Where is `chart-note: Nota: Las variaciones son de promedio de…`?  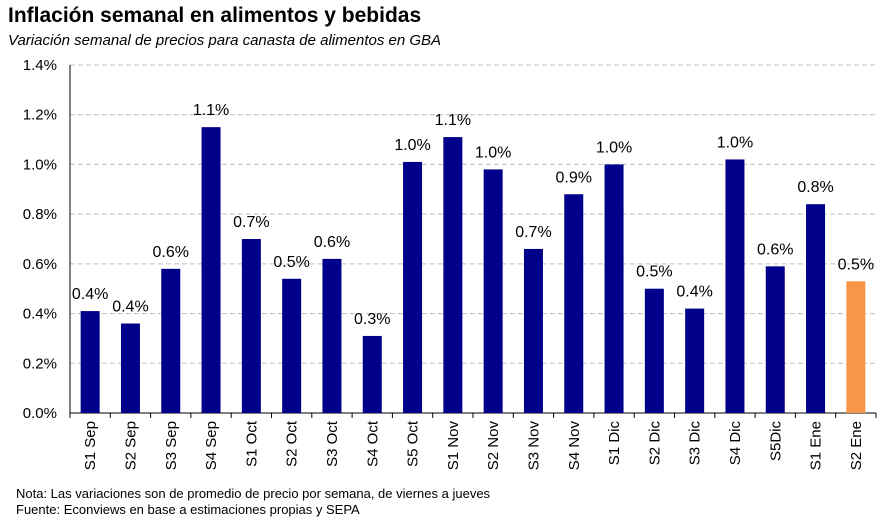 chart-note: Nota: Las variaciones son de promedio de… is located at coordinates (253, 493).